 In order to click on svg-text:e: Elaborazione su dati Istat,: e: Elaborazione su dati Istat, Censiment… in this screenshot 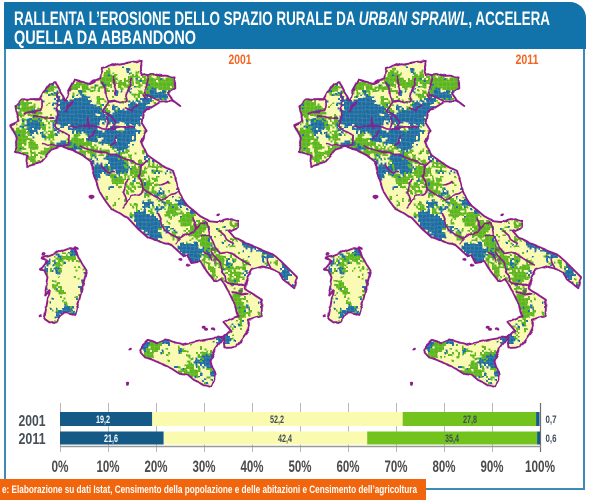, I will do `click(210, 490)`.